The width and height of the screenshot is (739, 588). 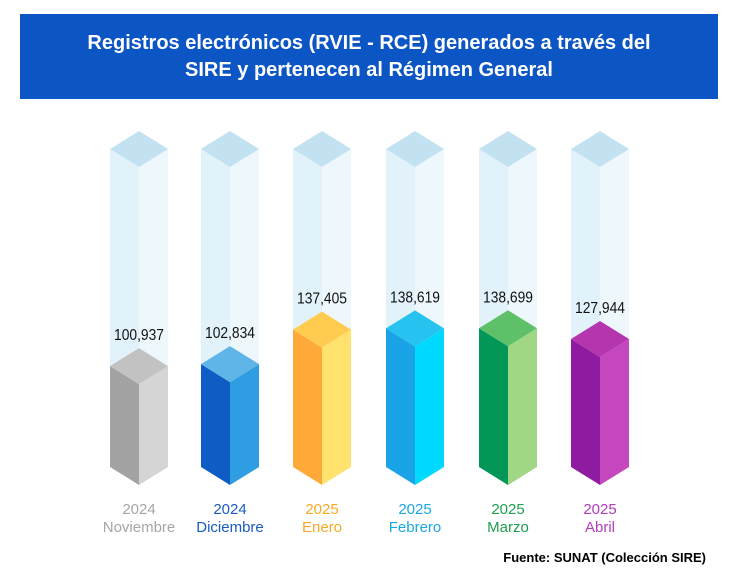 I want to click on tick-label-month-1: Diciembre, so click(x=230, y=527).